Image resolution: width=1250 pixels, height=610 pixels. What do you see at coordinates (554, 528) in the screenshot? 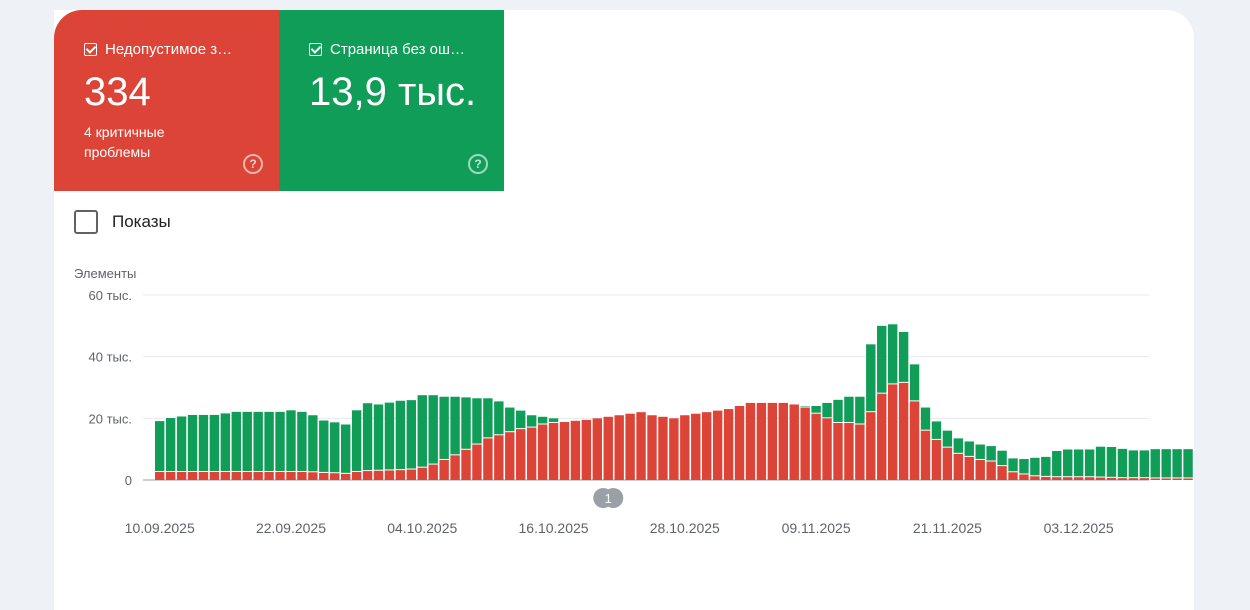
I see `x-tick-label: 16.10.2025` at bounding box center [554, 528].